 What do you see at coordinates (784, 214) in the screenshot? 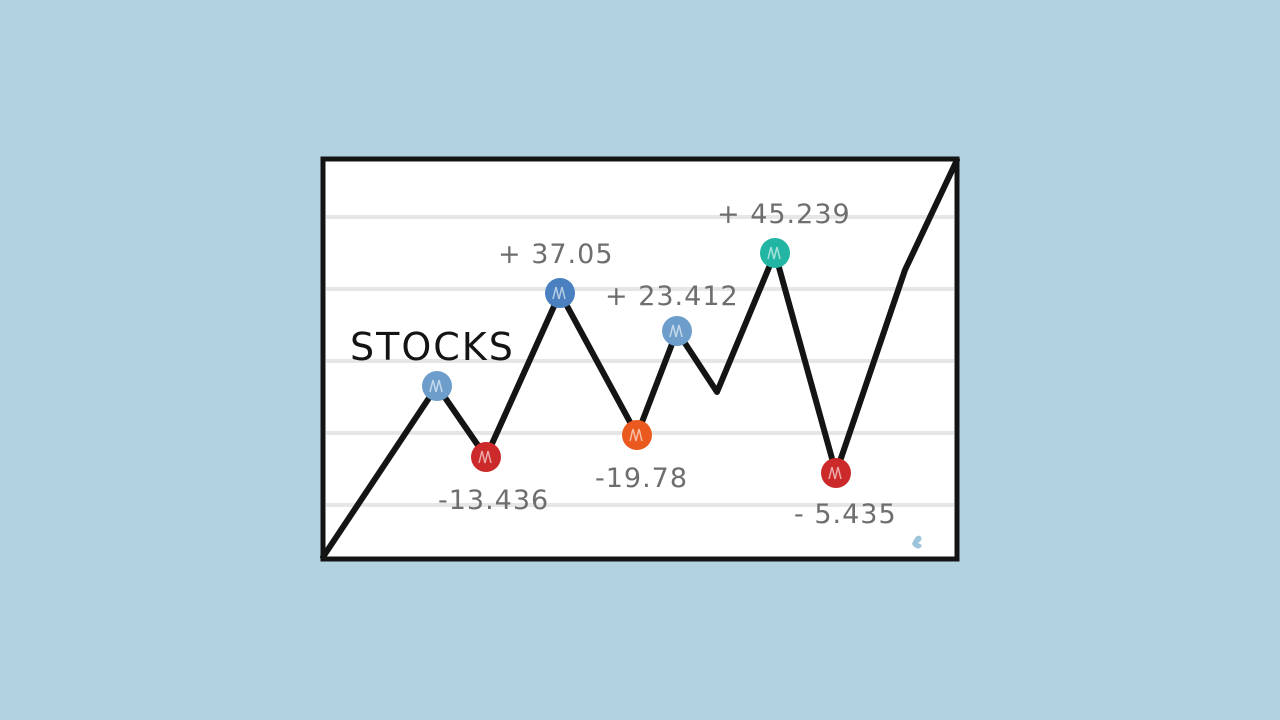
I see `data-point-label: + 45.239` at bounding box center [784, 214].